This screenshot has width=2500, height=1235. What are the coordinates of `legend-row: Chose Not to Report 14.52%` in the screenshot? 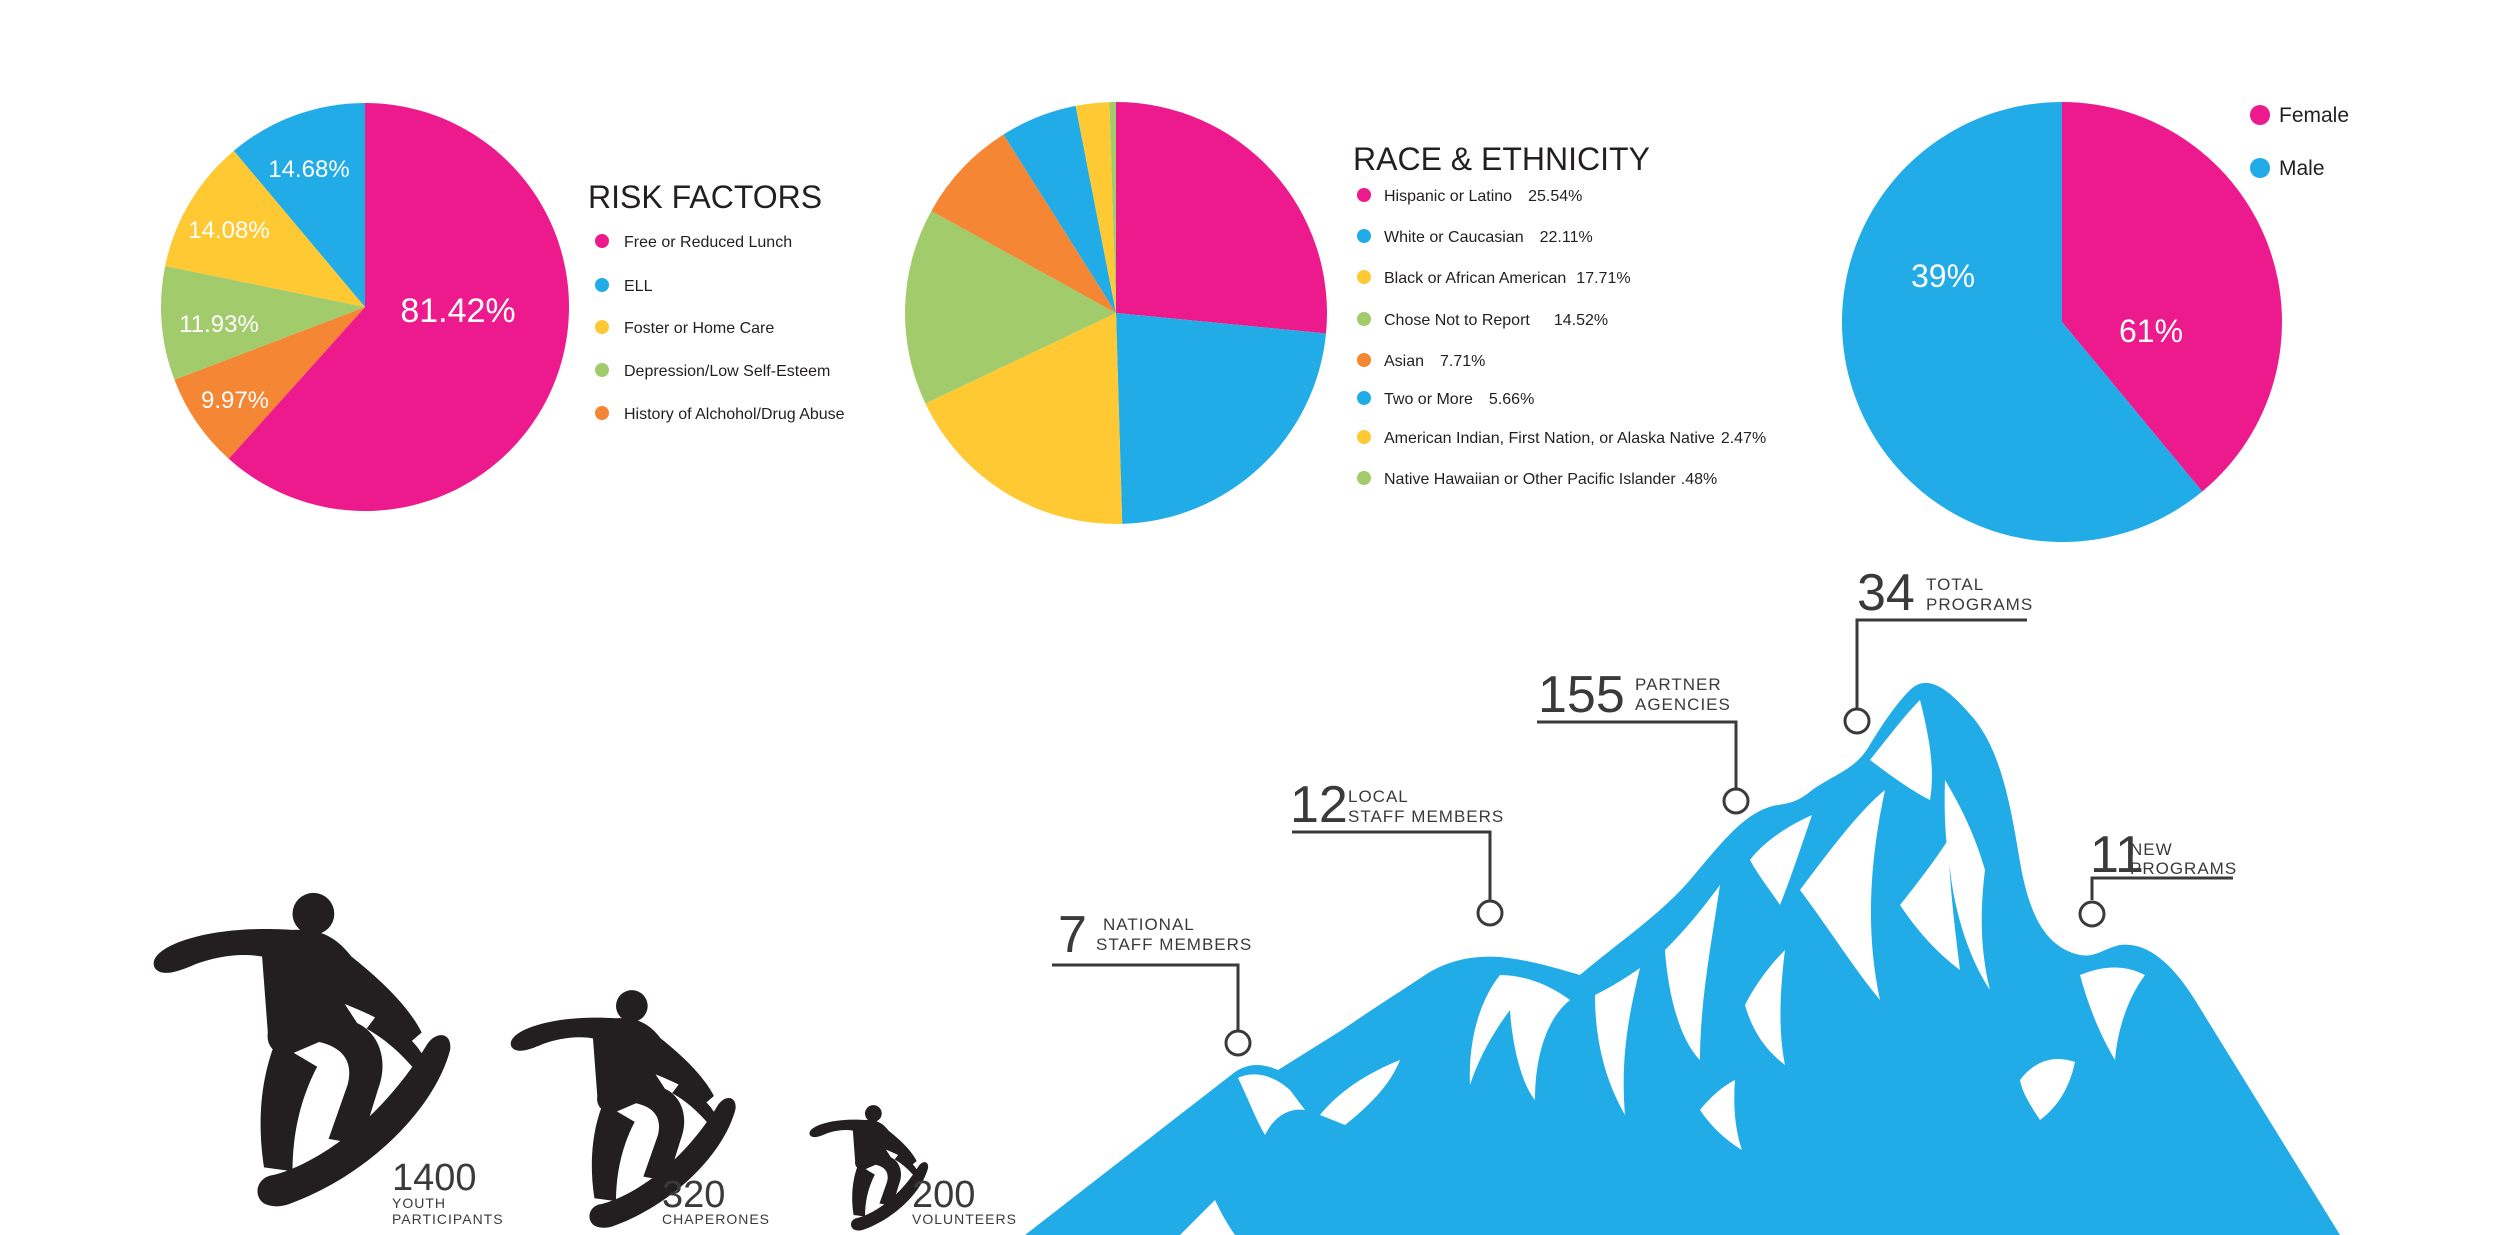 It's located at (1482, 320).